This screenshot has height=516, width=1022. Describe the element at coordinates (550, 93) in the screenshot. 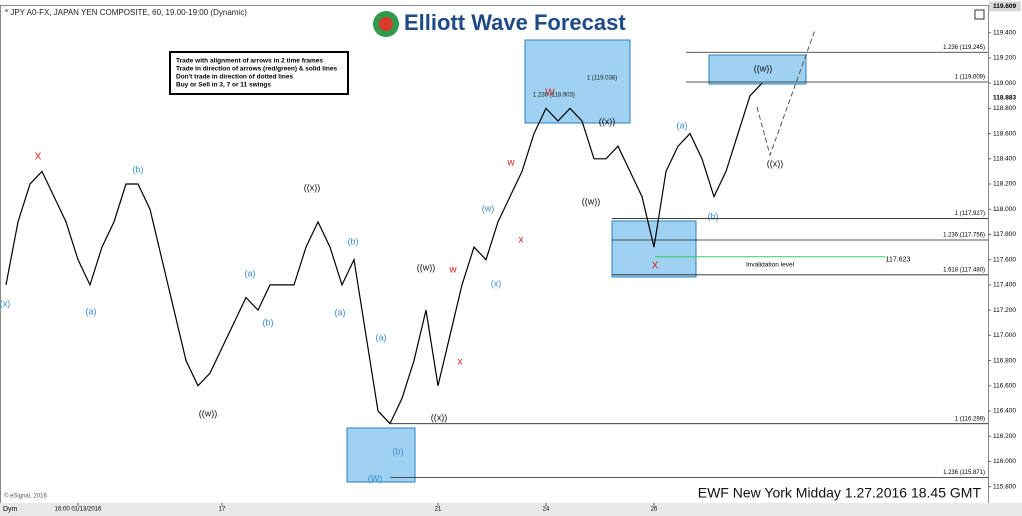

I see `wave-label: W` at that location.